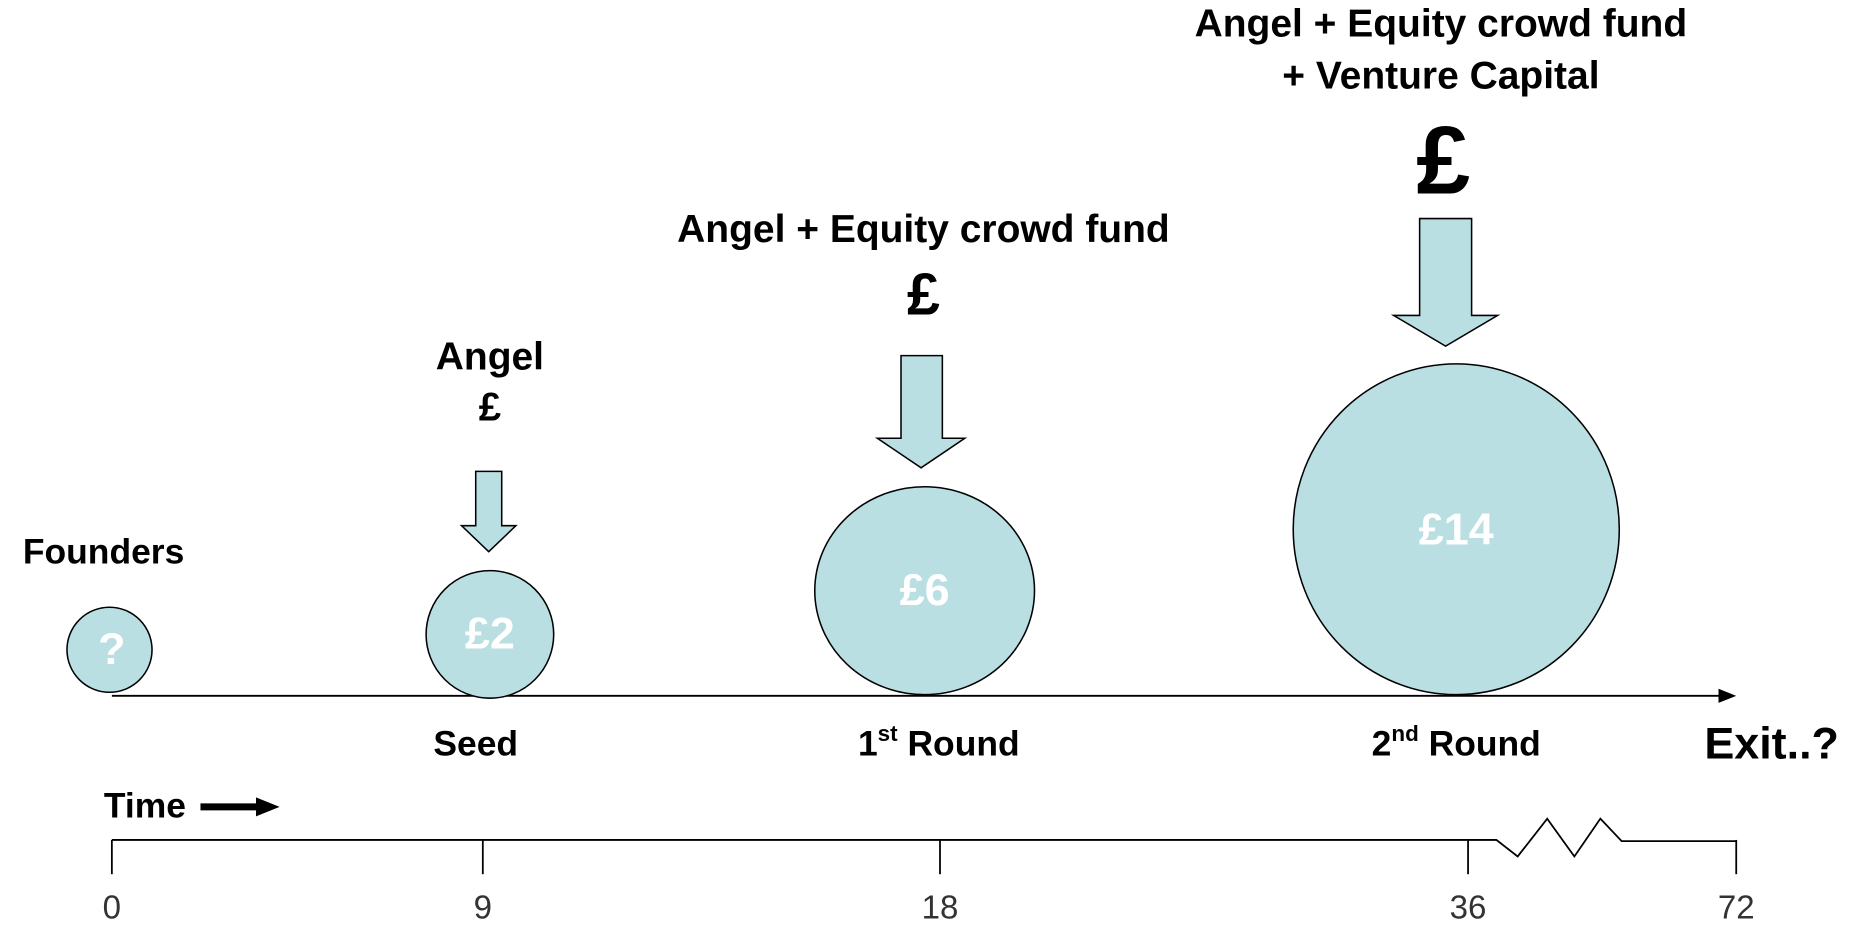 The width and height of the screenshot is (1854, 925). What do you see at coordinates (929, 882) in the screenshot?
I see `timeline-ticks: 0 9 18 36 72` at bounding box center [929, 882].